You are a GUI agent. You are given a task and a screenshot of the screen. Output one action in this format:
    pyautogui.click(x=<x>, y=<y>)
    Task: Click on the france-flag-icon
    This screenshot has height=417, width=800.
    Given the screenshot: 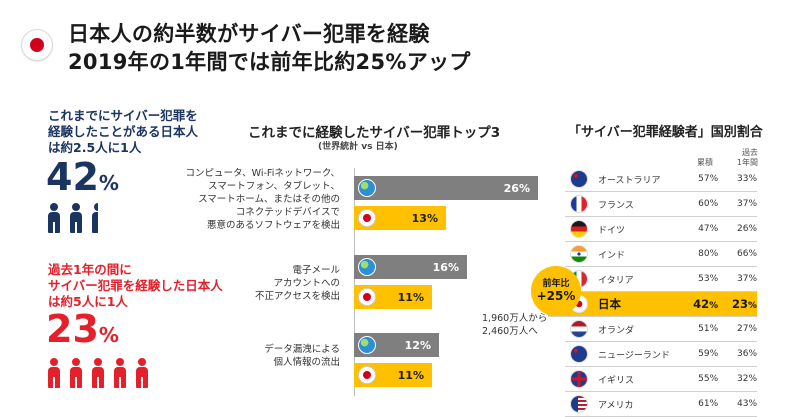 What is the action you would take?
    pyautogui.click(x=579, y=204)
    